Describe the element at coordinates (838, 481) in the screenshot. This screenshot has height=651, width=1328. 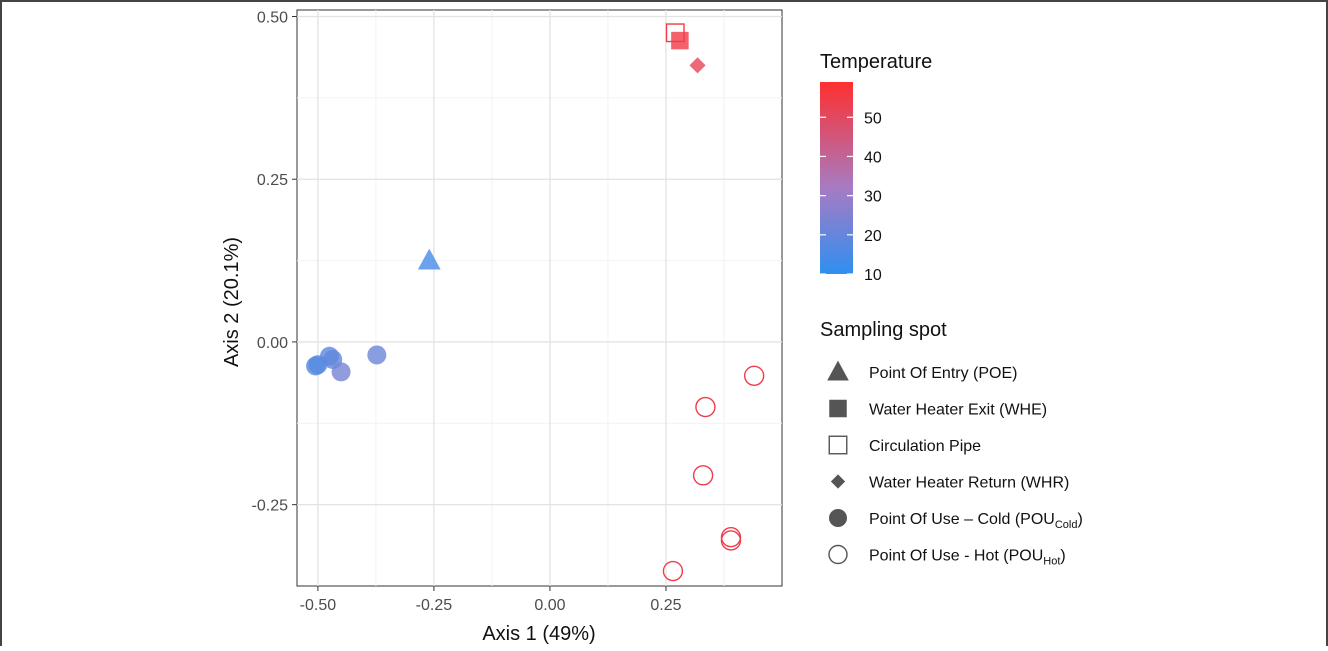
I see `diamond-icon` at that location.